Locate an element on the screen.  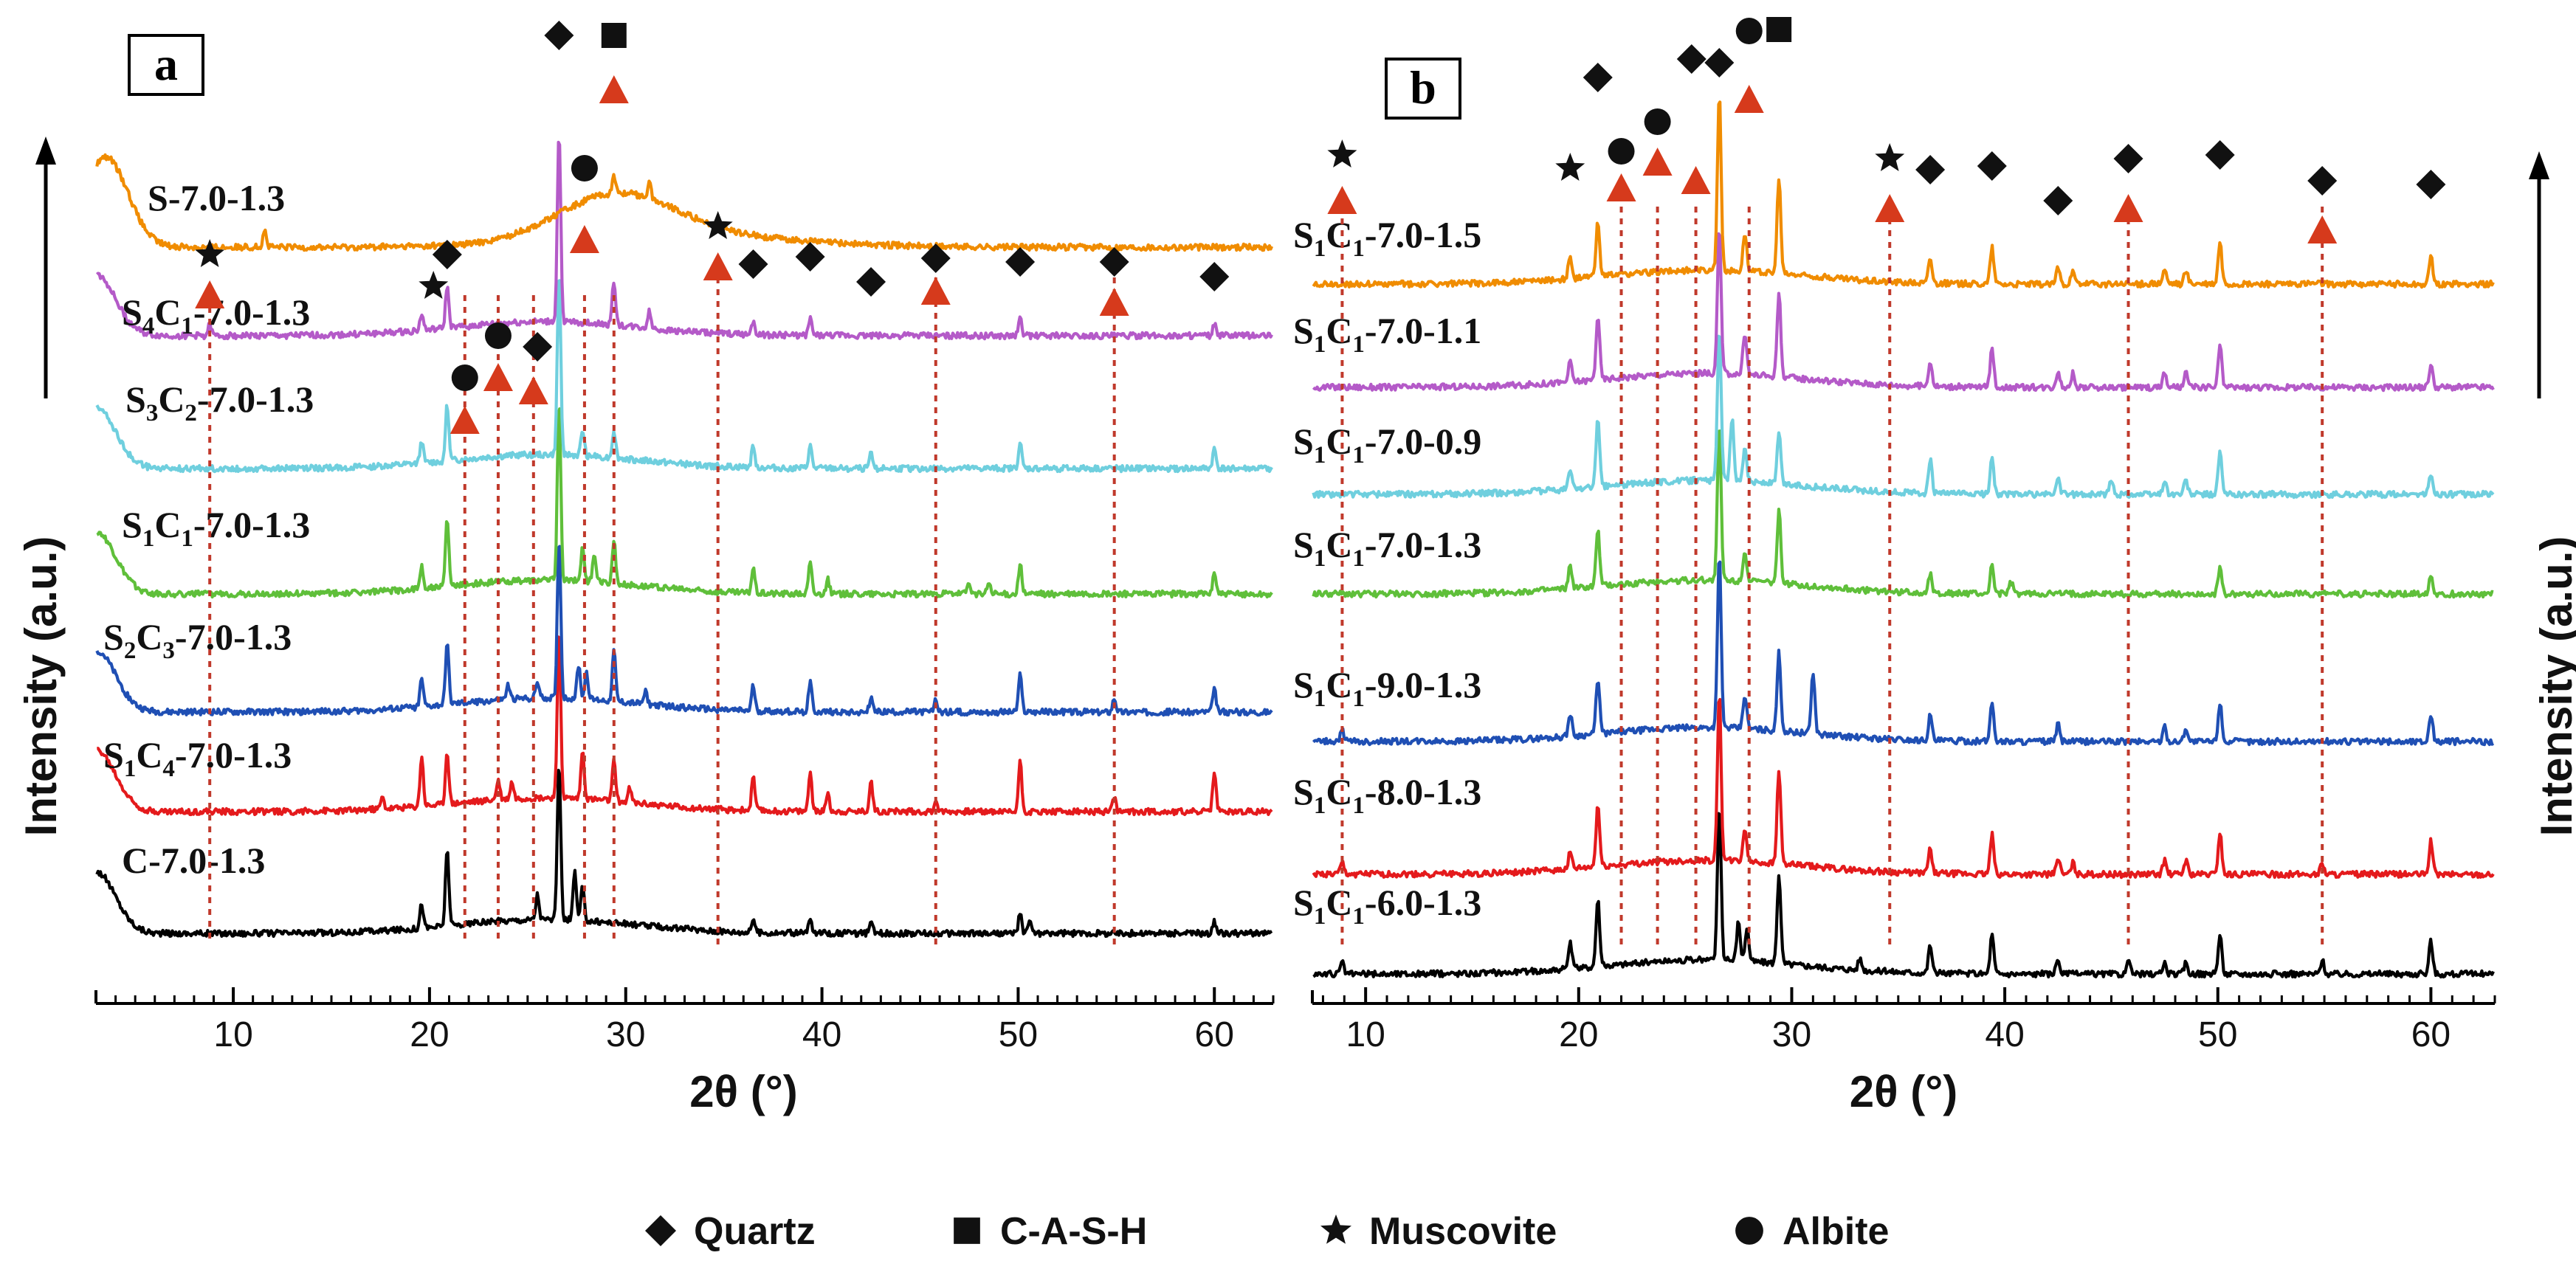
series-line-s1c1-9.0-1.3 is located at coordinates (1904, 653).